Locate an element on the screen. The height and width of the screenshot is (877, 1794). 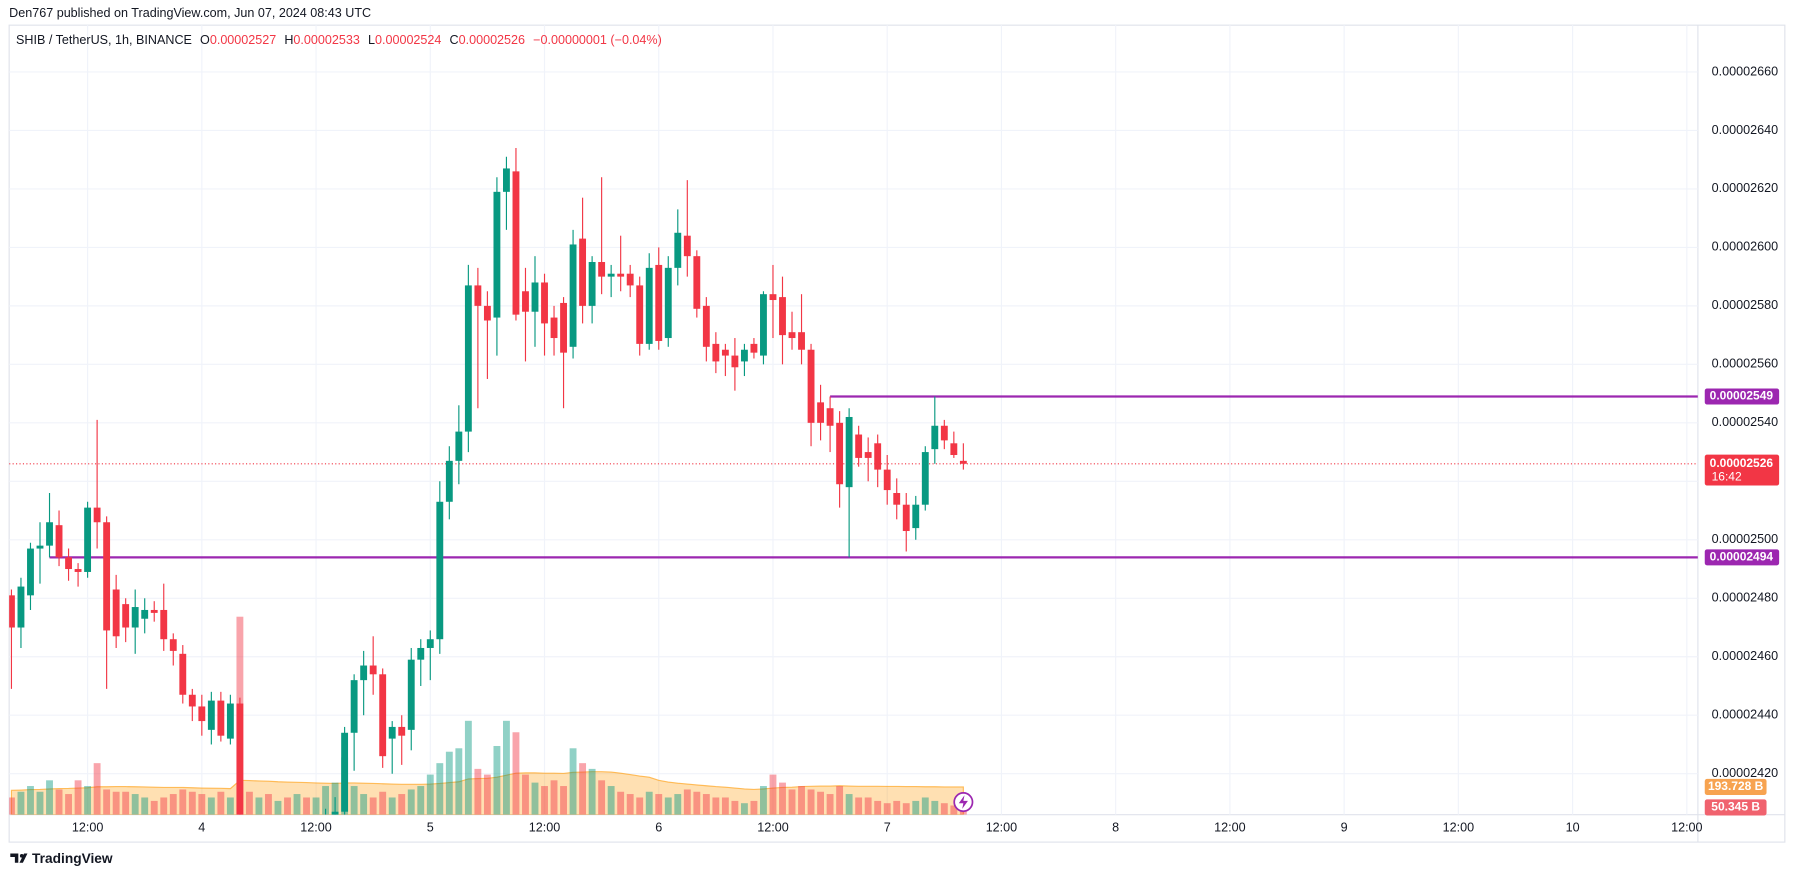
brand-logo-dot is located at coordinates (21, 856).